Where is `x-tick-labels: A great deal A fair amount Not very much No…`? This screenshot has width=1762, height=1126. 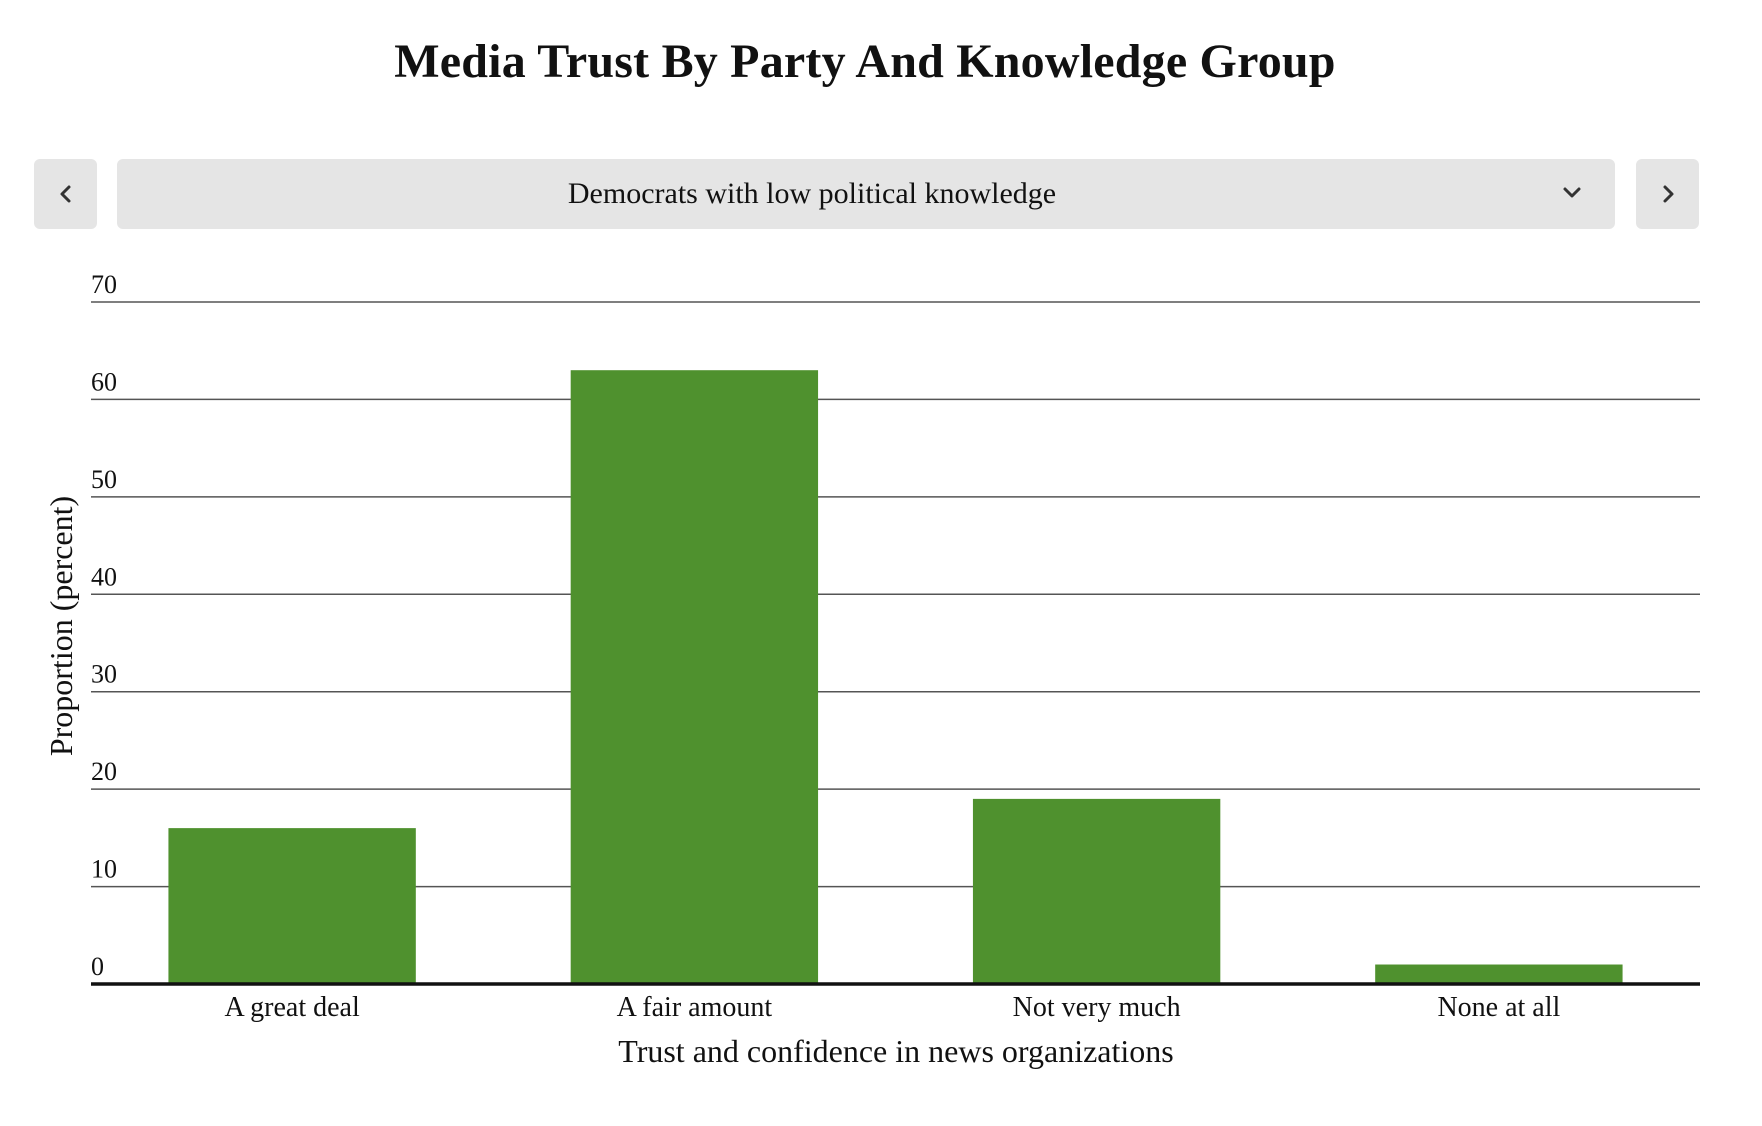 x-tick-labels: A great deal A fair amount Not very much No… is located at coordinates (892, 1007).